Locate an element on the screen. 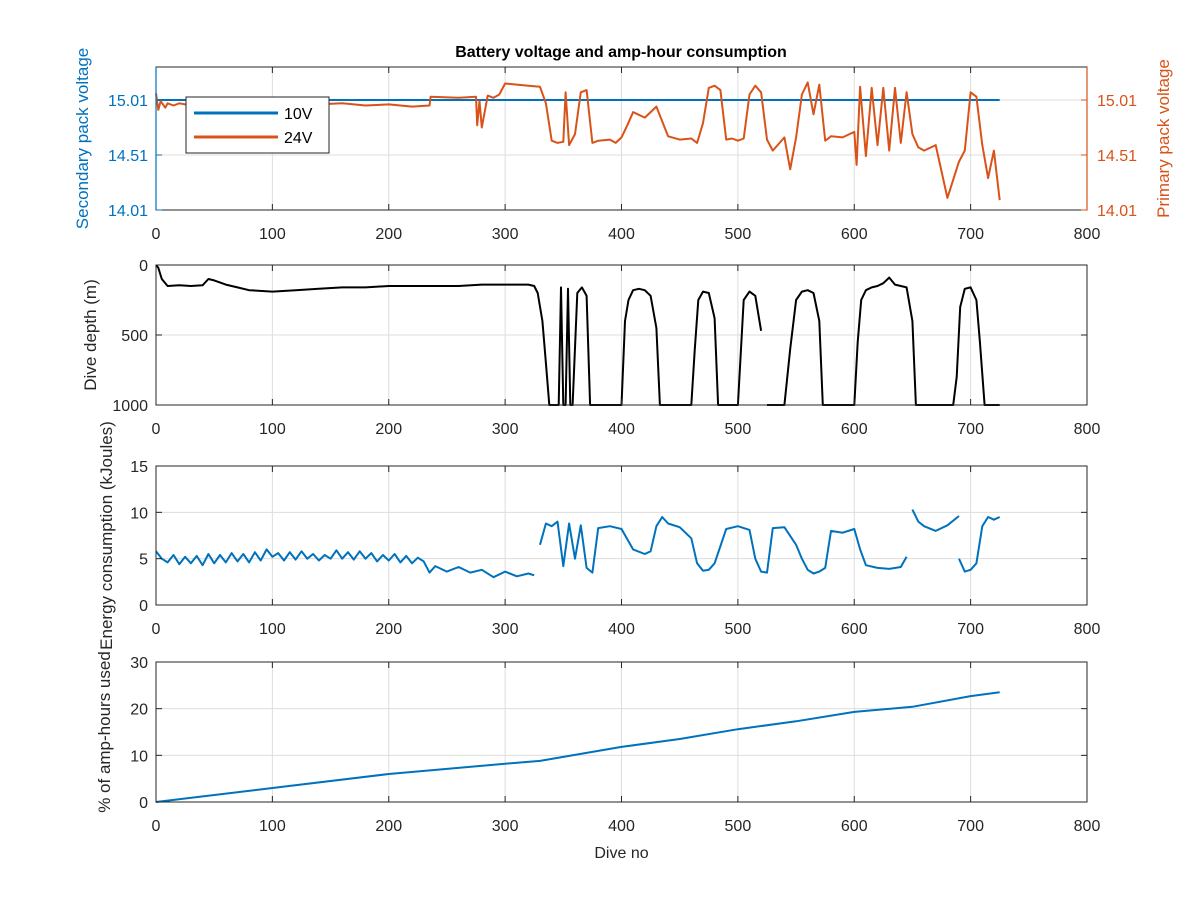  energy-ytick-label: 0 is located at coordinates (143, 606).